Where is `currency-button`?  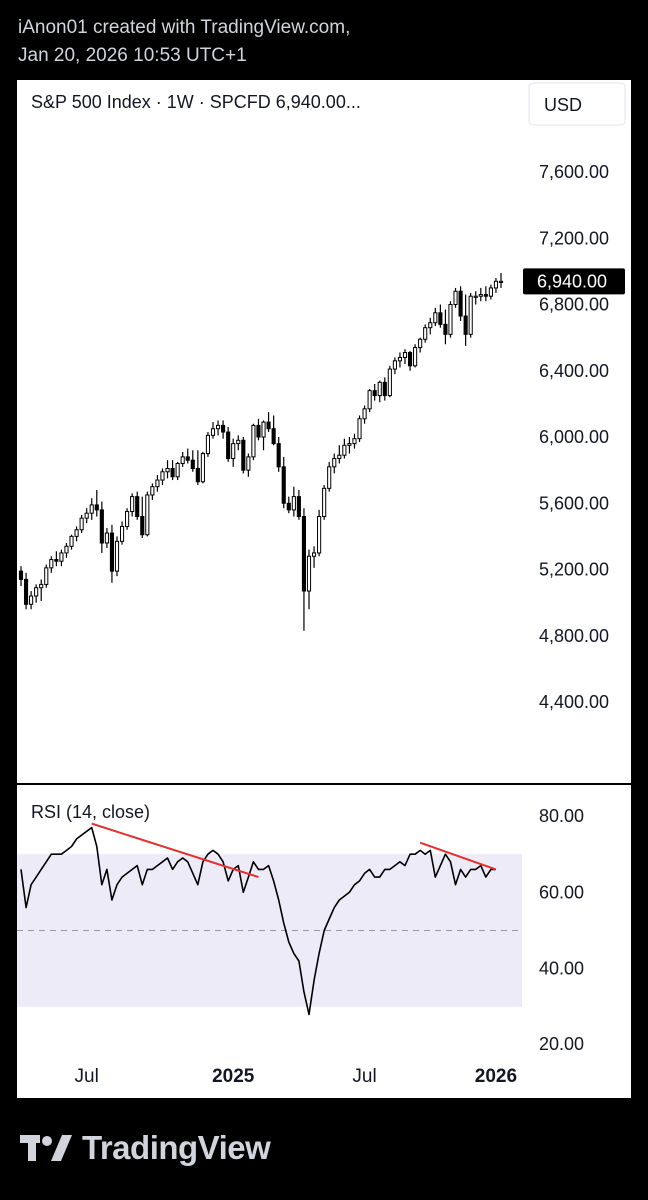
currency-button is located at coordinates (577, 104).